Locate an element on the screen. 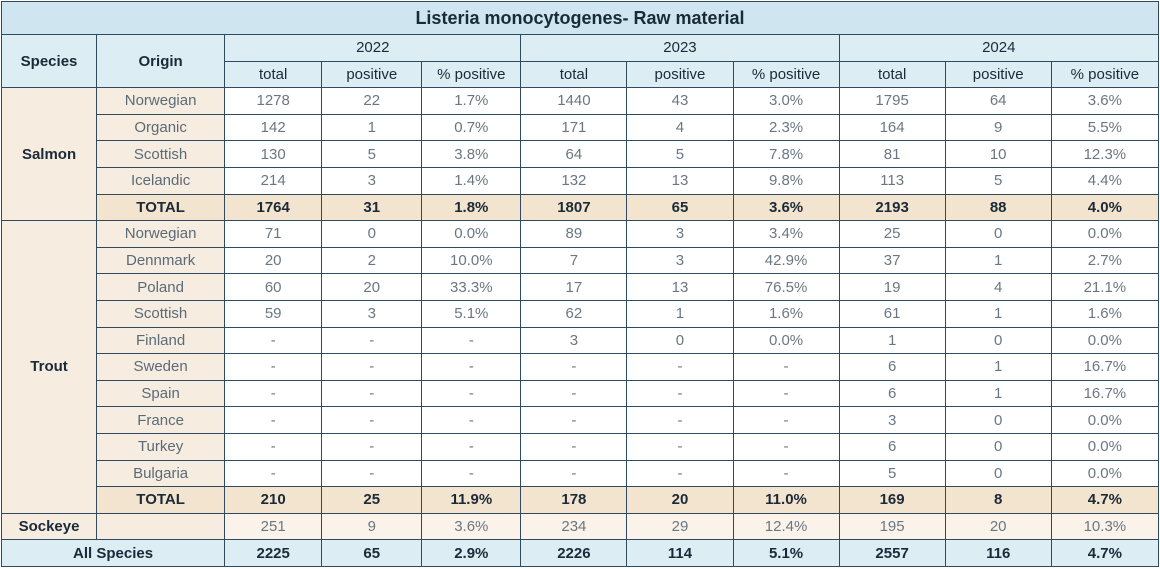 Image resolution: width=1160 pixels, height=569 pixels. all-species-value-cell: 4.7% is located at coordinates (1105, 553).